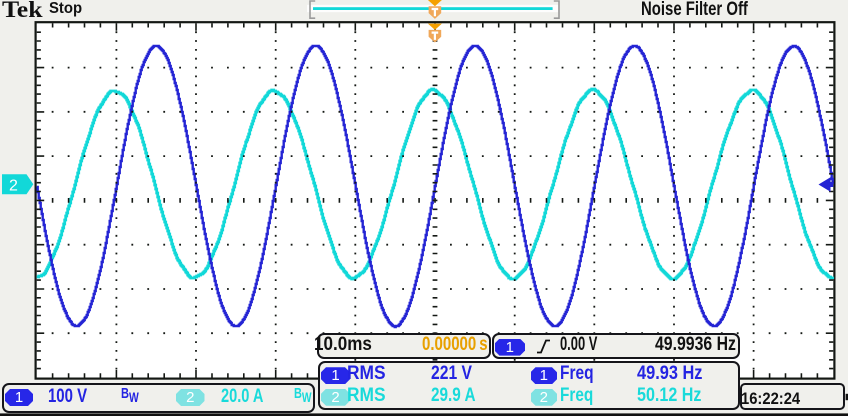 The image size is (848, 416). Describe the element at coordinates (13, 186) in the screenshot. I see `svg-text: 2` at that location.